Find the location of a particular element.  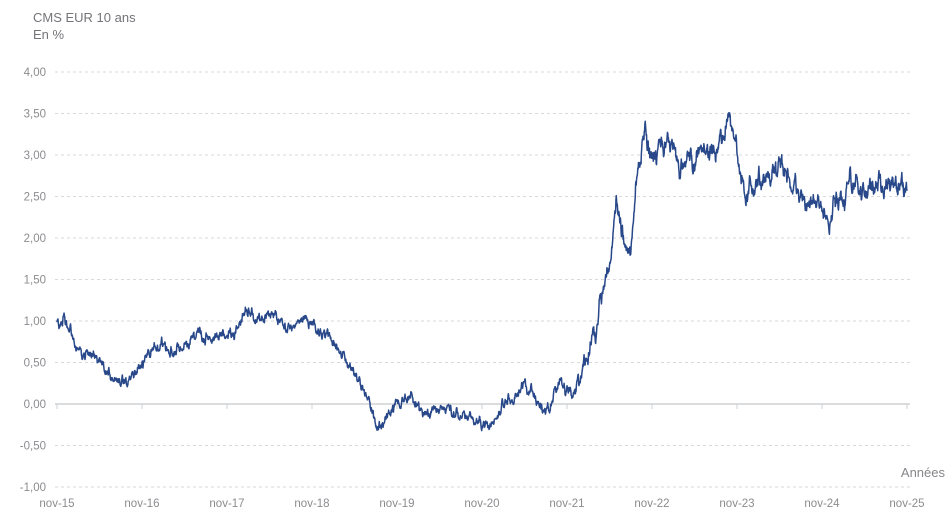

chart-title: CMS EUR 10 ans is located at coordinates (84, 17).